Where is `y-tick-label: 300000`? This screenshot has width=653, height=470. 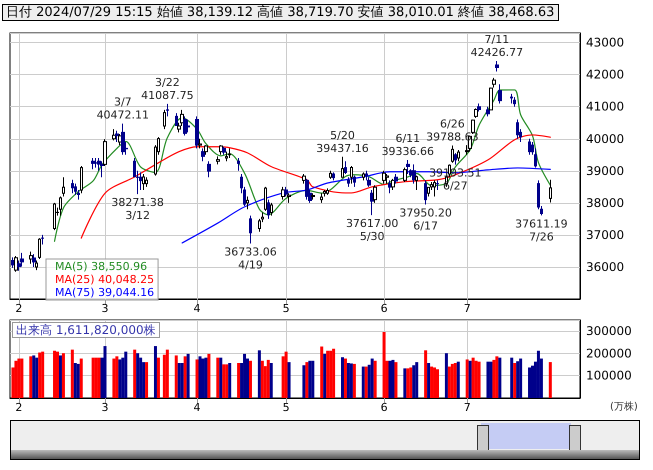 y-tick-label: 300000 is located at coordinates (609, 331).